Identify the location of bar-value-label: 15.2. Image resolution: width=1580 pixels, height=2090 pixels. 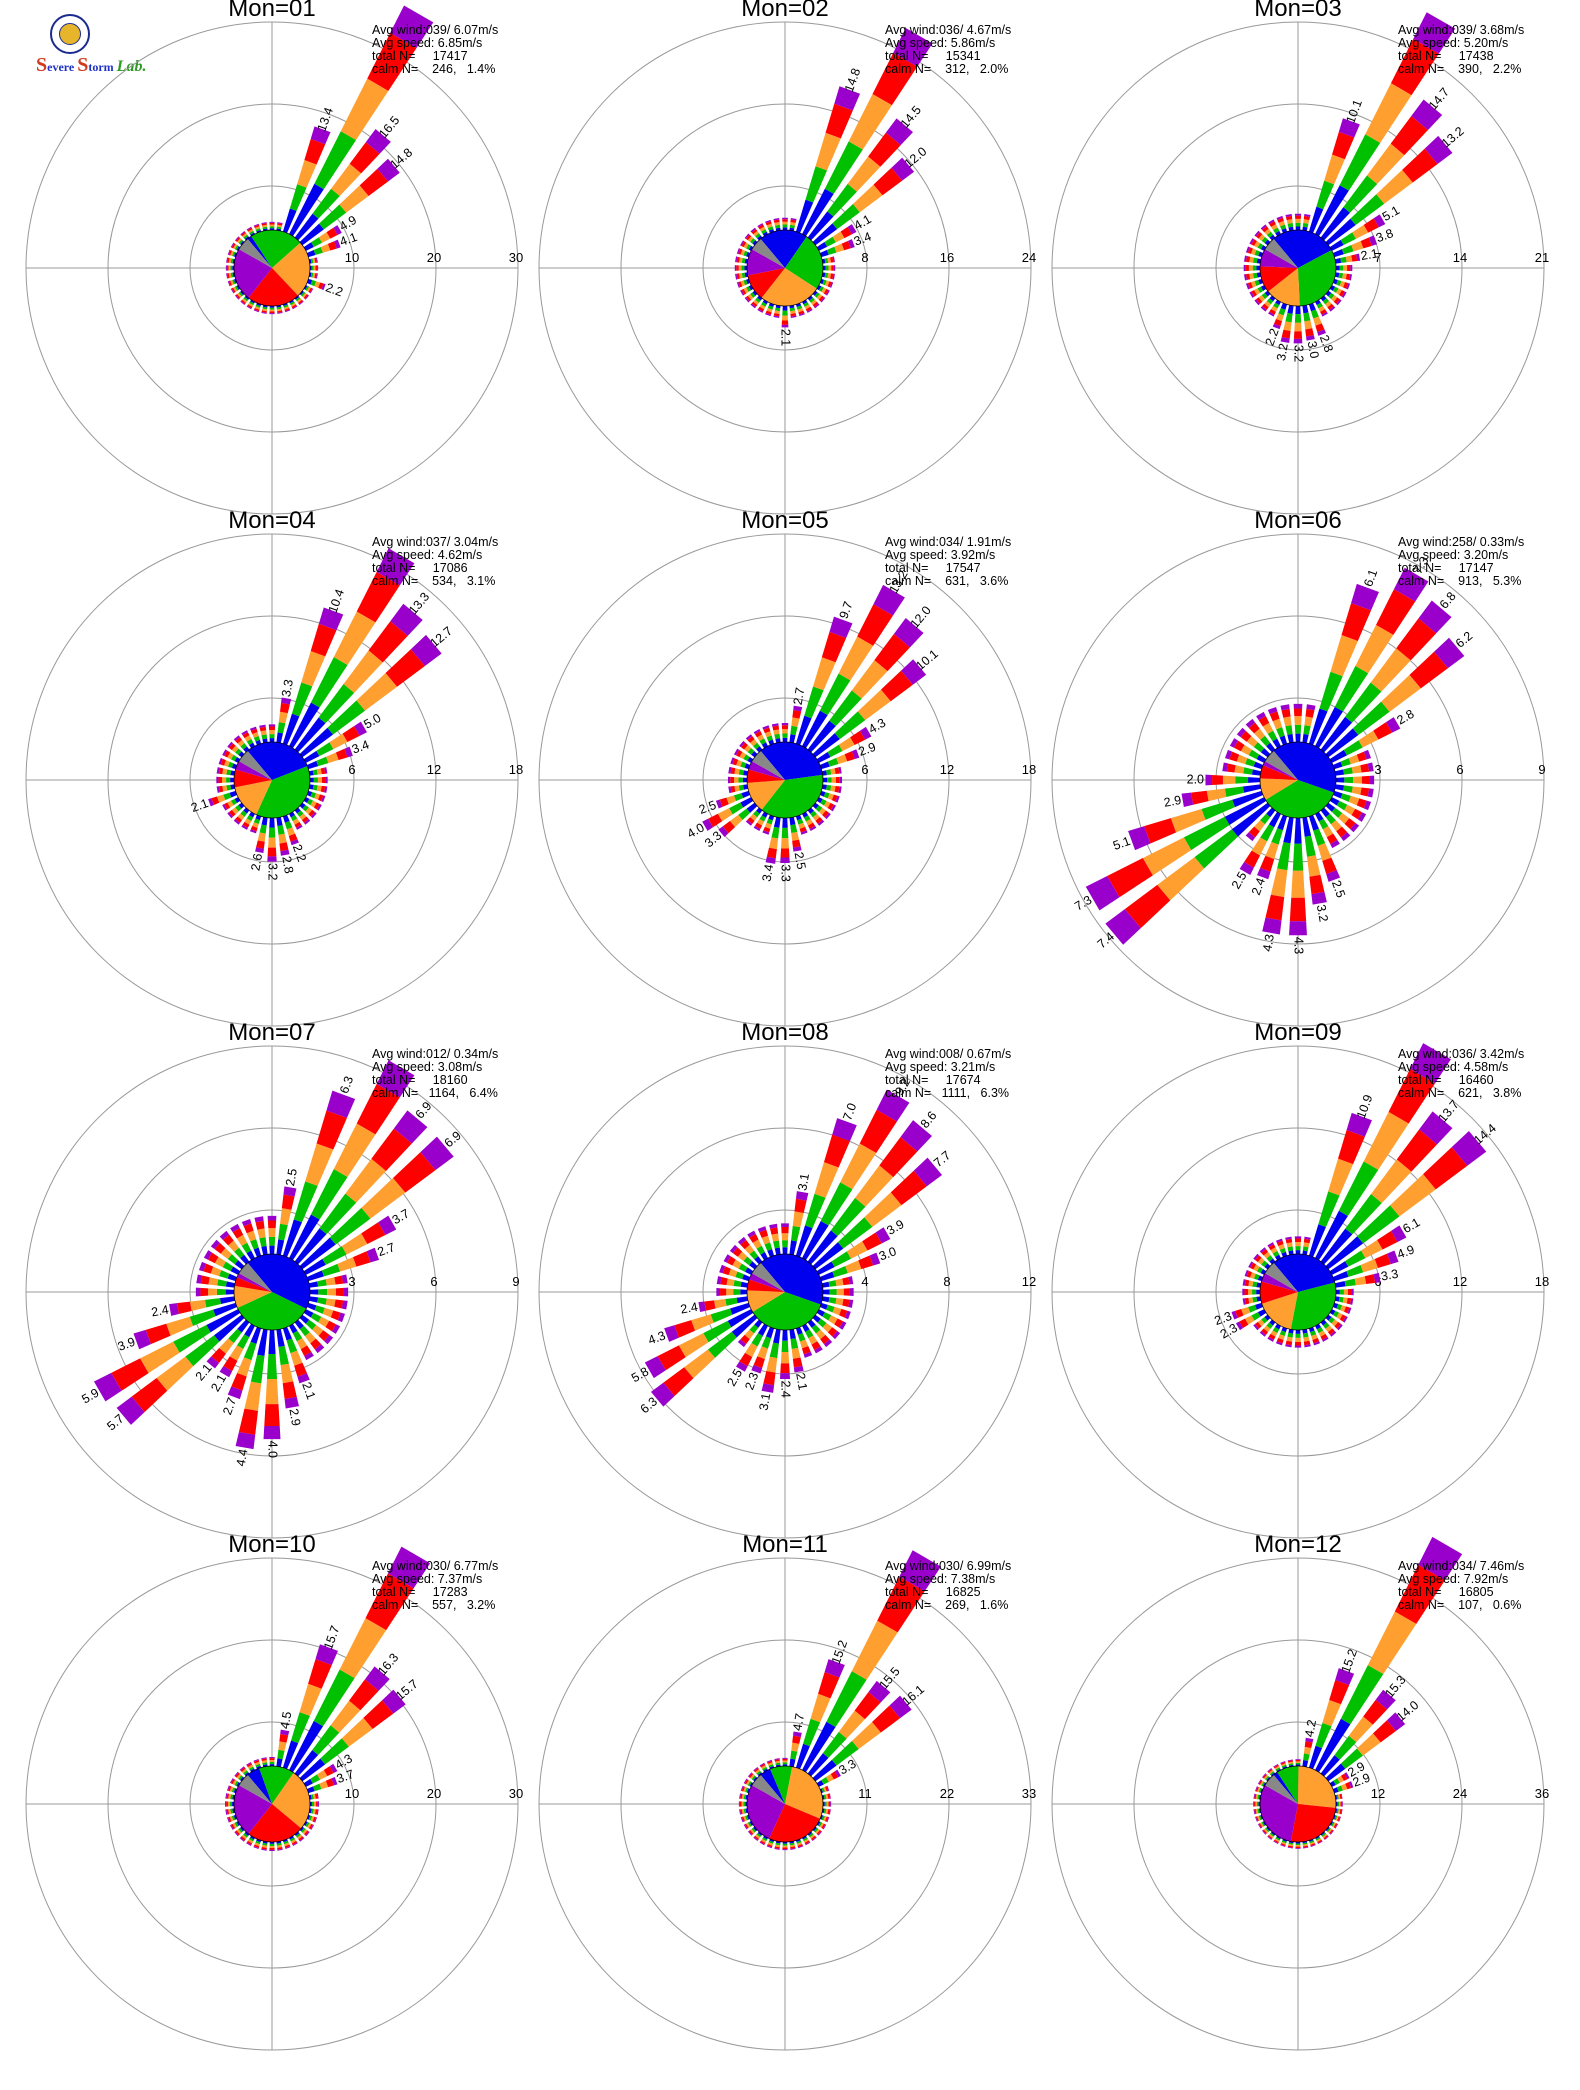
(1349, 1661).